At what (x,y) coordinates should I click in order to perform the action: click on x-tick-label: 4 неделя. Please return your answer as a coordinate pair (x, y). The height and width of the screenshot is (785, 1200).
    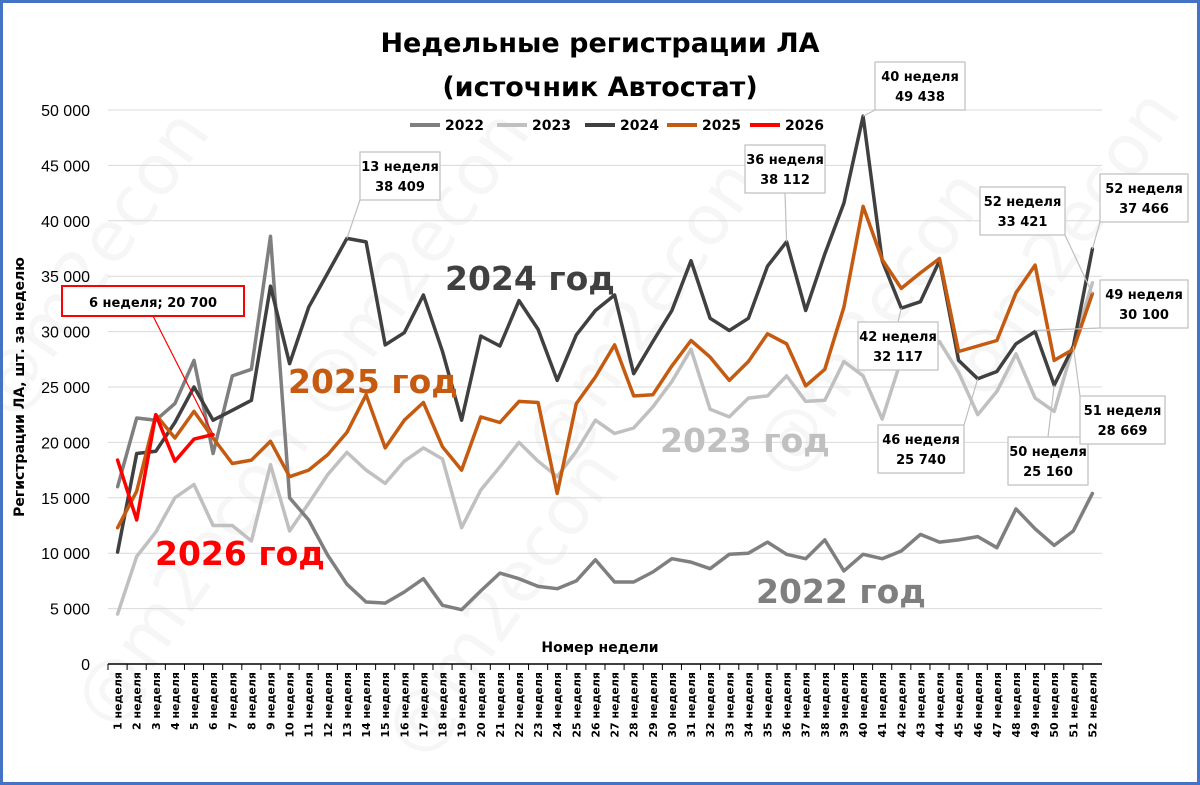
    Looking at the image, I should click on (175, 701).